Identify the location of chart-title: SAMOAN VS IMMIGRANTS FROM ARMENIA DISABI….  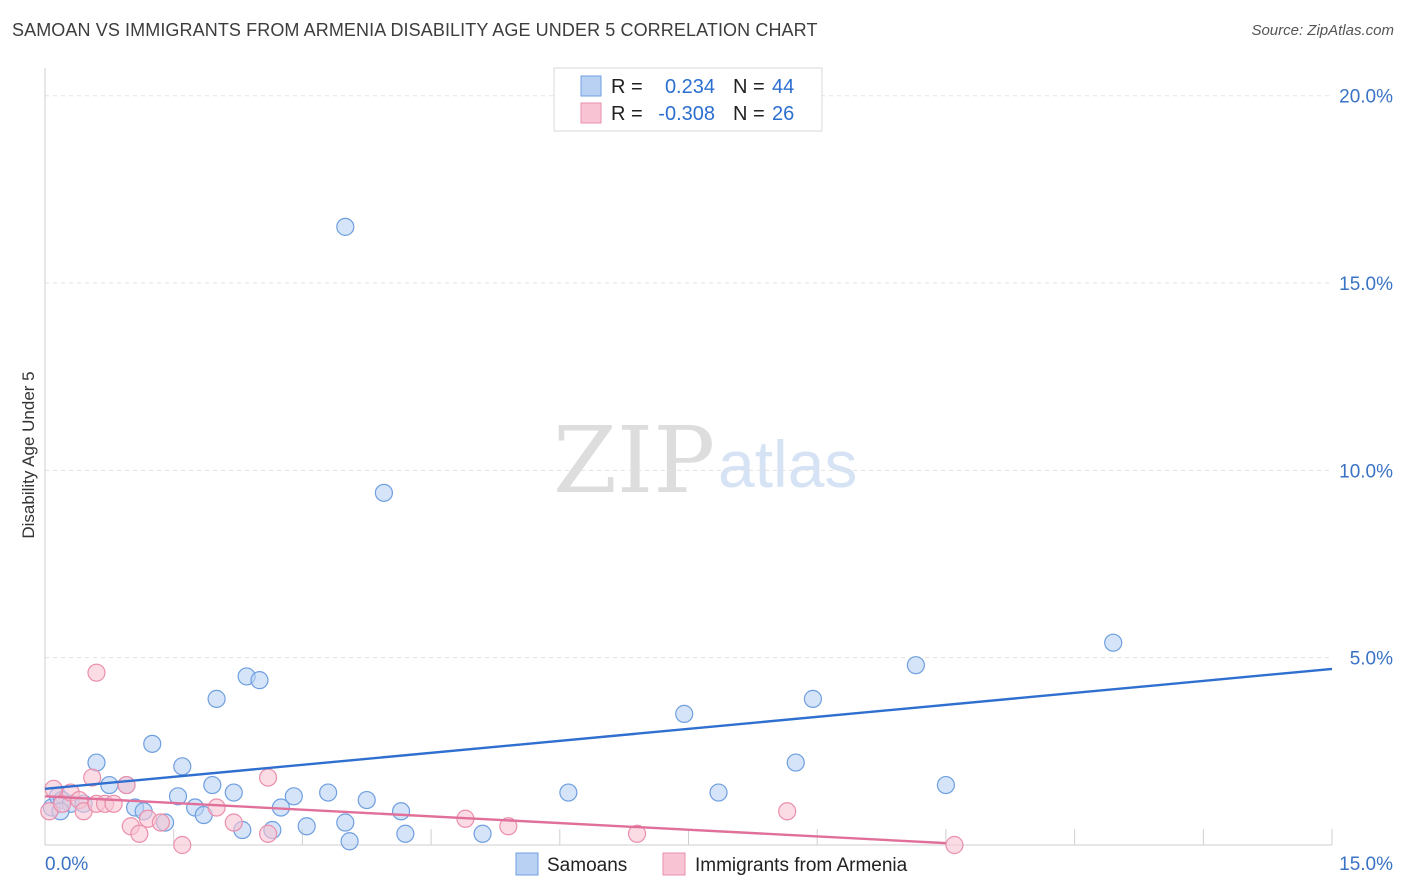
(415, 30).